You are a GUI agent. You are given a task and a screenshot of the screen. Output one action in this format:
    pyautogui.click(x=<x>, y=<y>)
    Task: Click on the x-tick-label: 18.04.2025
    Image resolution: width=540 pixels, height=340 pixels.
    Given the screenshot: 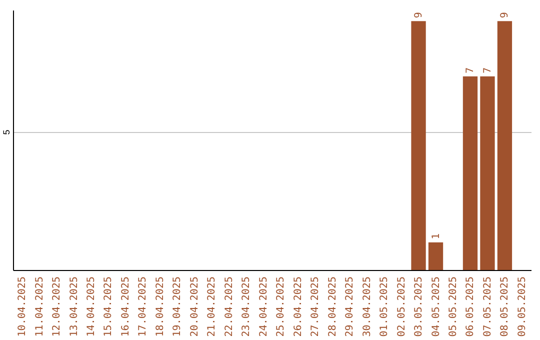 What is the action you would take?
    pyautogui.click(x=160, y=306)
    